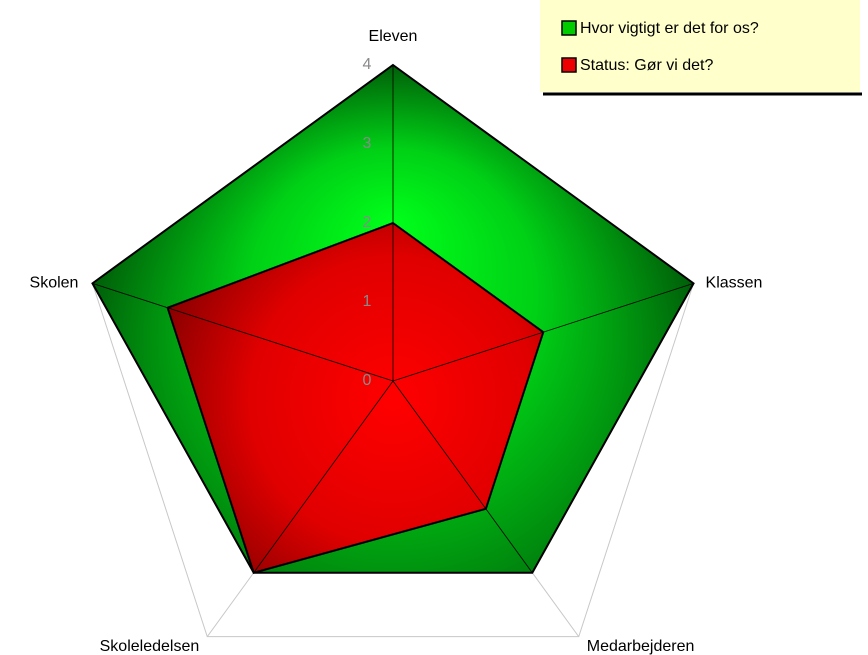 This screenshot has width=868, height=655. I want to click on r-tick-label: 0, so click(367, 380).